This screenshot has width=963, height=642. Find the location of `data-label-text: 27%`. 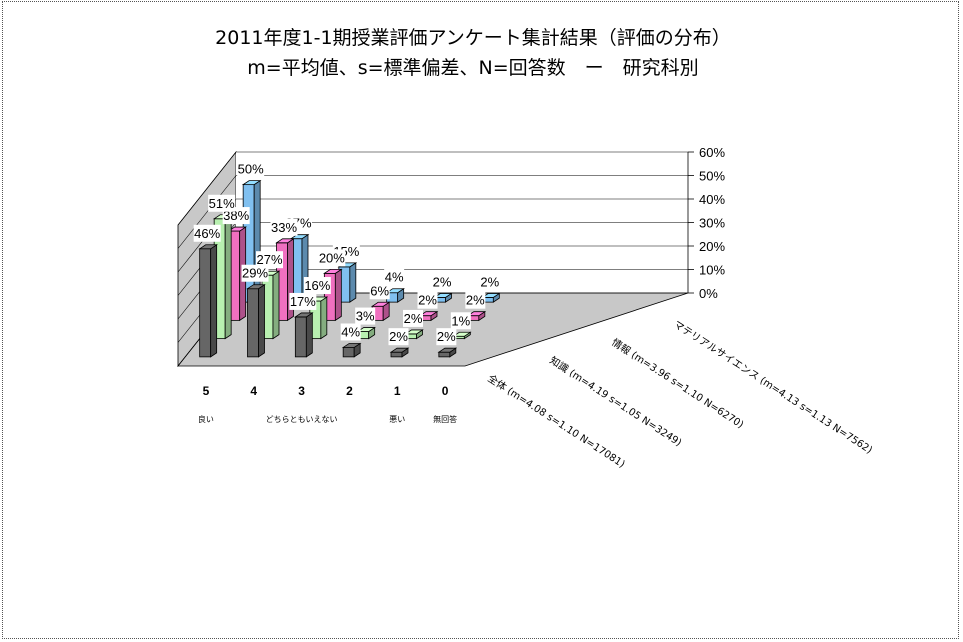

data-label-text: 27% is located at coordinates (269, 259).